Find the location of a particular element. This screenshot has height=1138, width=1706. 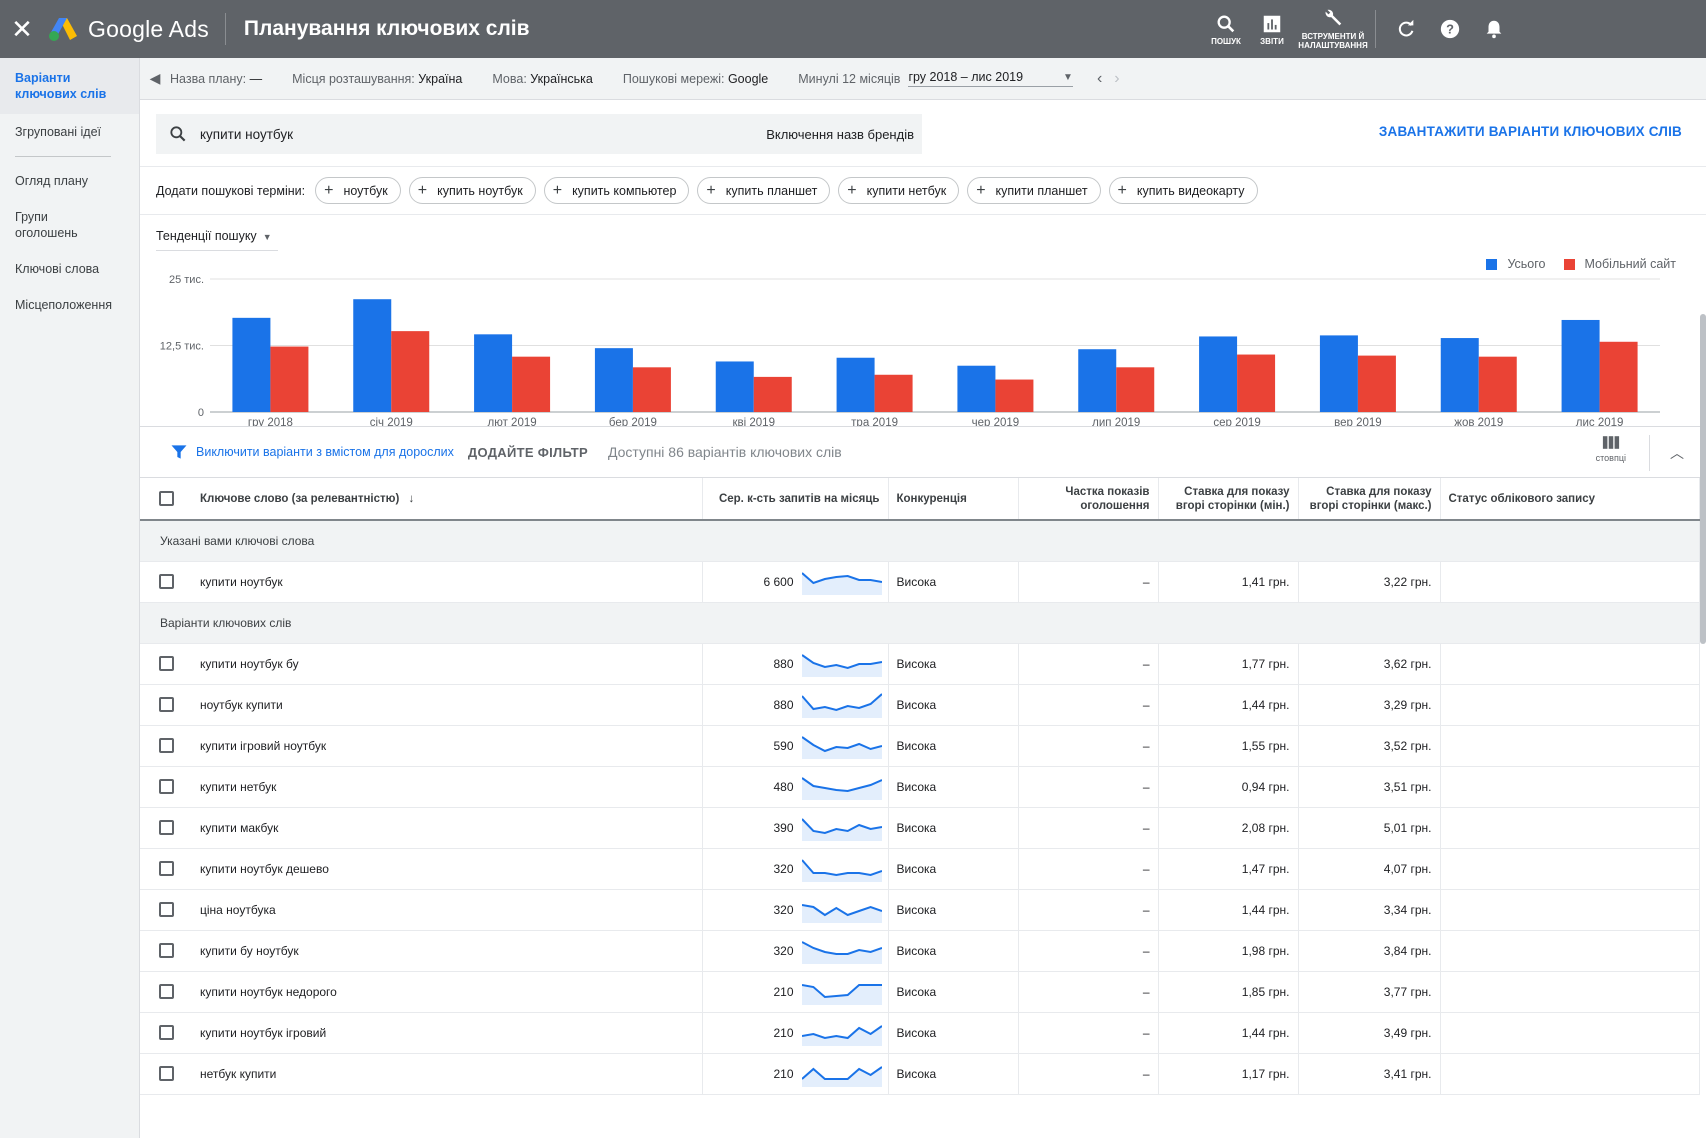

keyword-cell: нетбук купити is located at coordinates (447, 1074).